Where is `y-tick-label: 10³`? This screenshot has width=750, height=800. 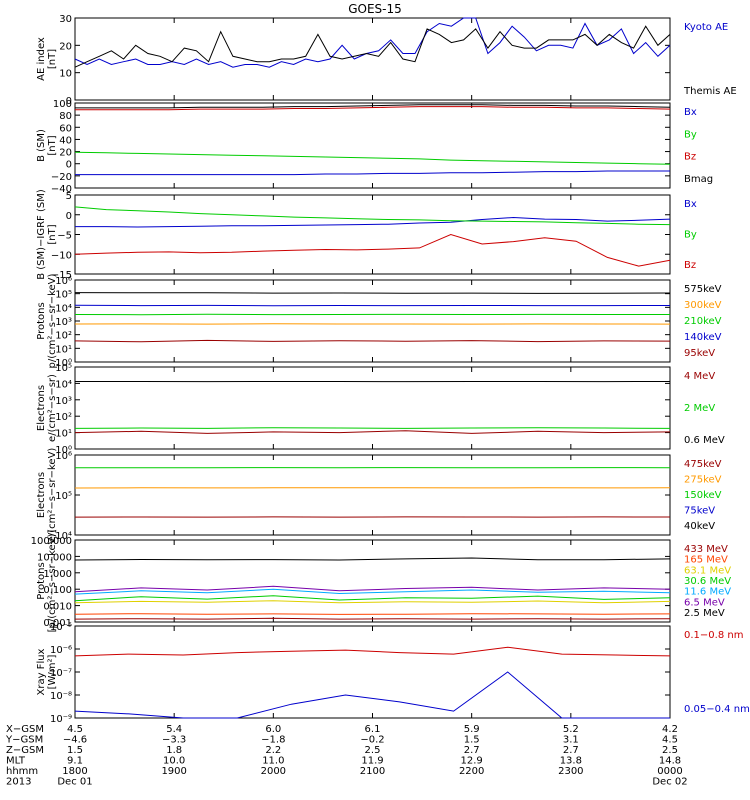
y-tick-label: 10³ is located at coordinates (63, 322).